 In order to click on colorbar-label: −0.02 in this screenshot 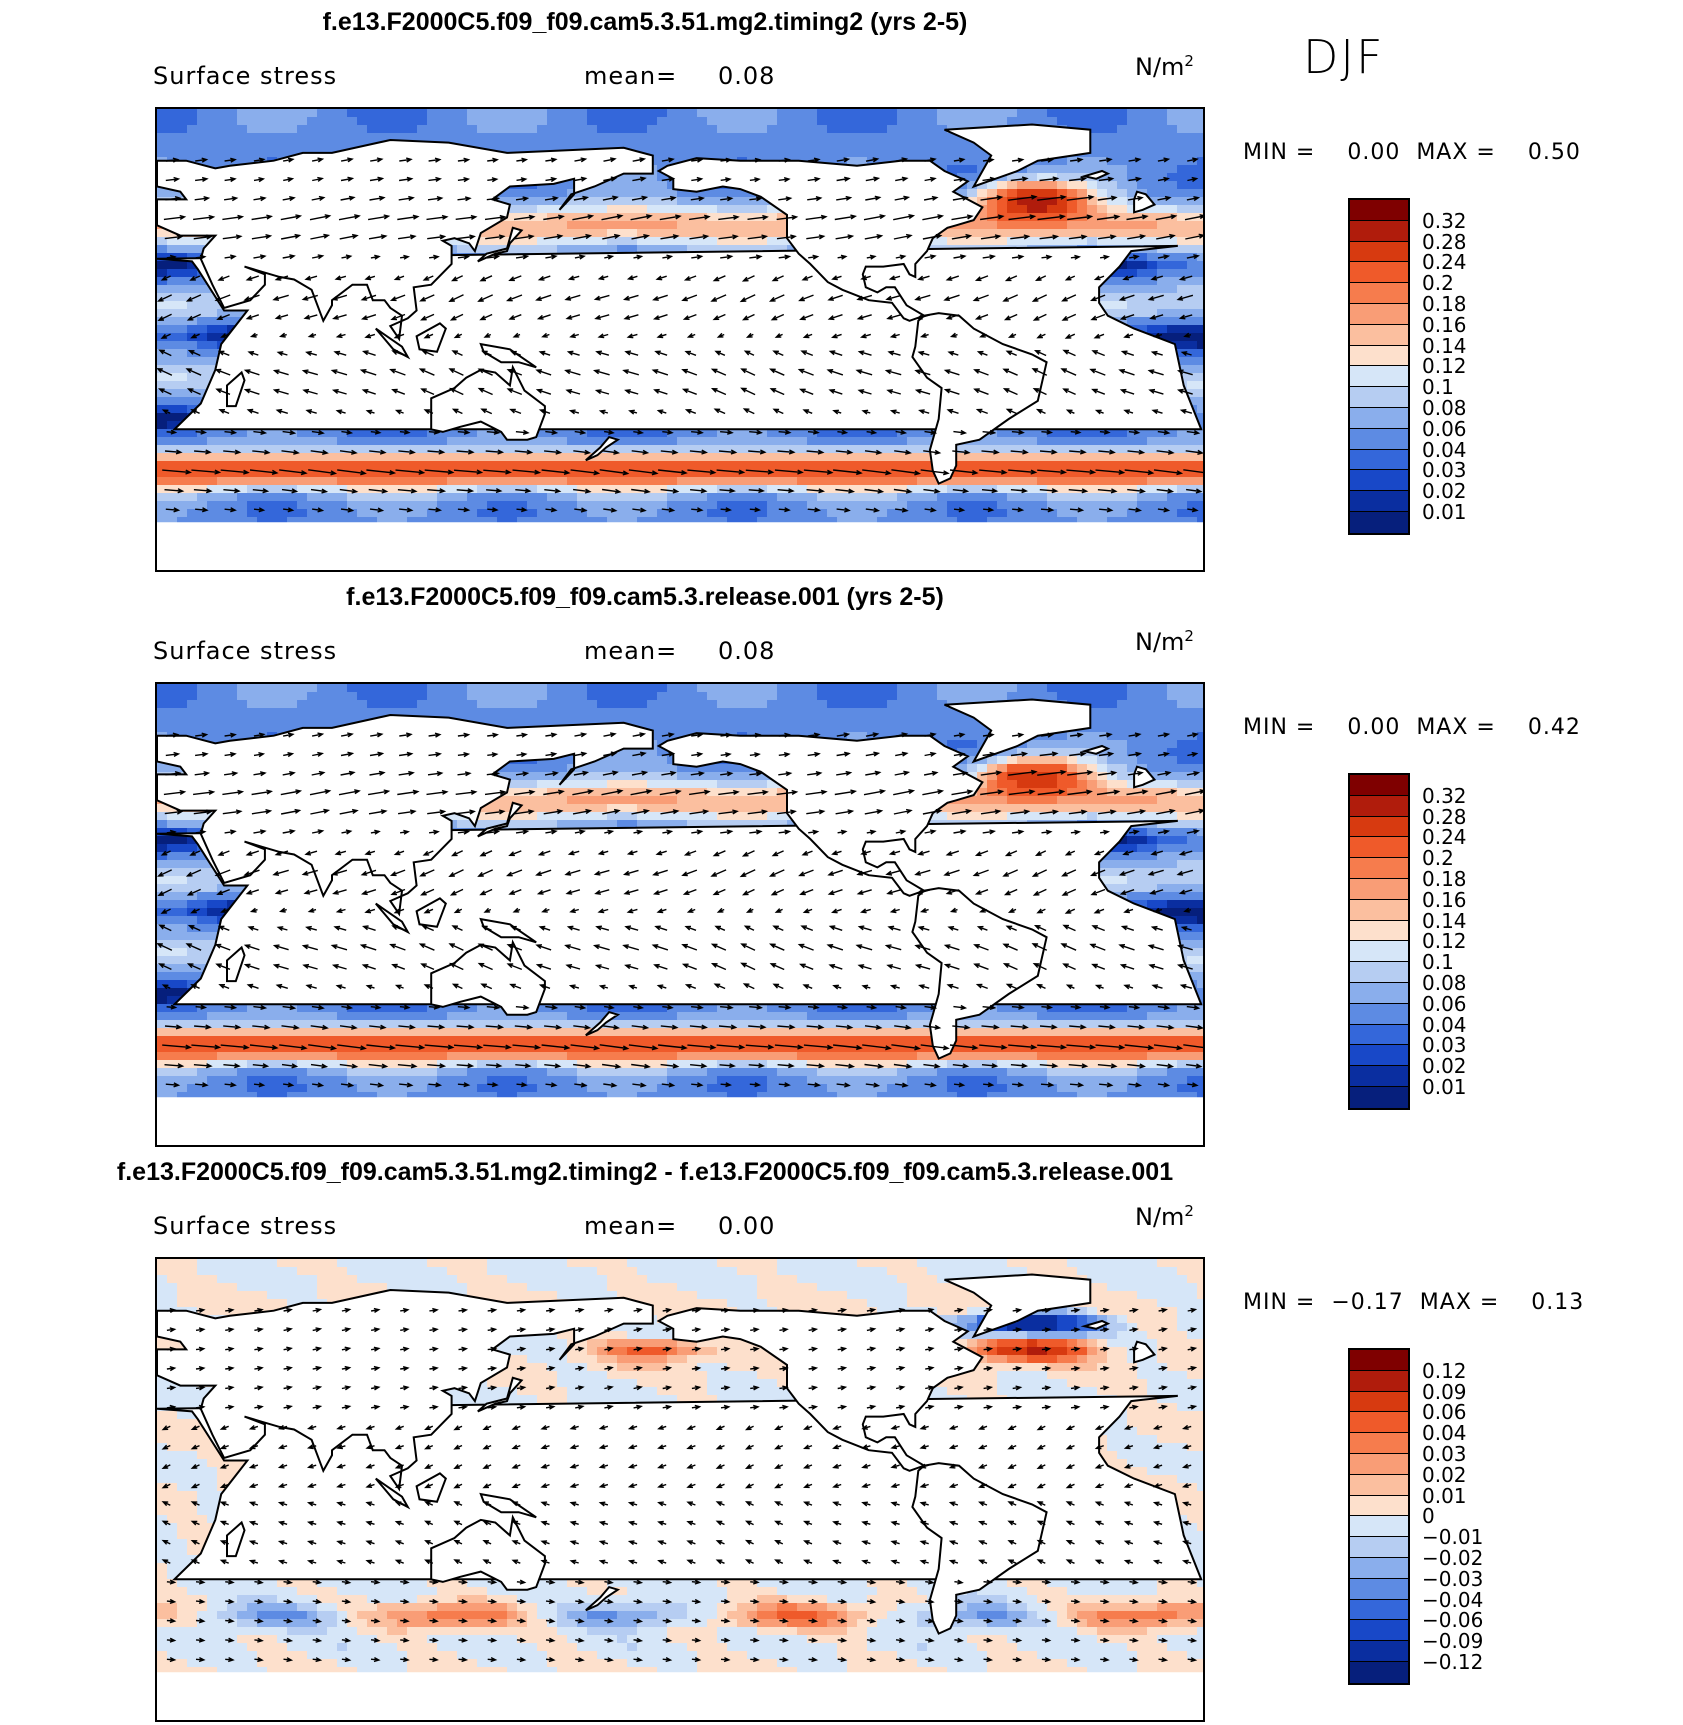, I will do `click(1452, 1558)`.